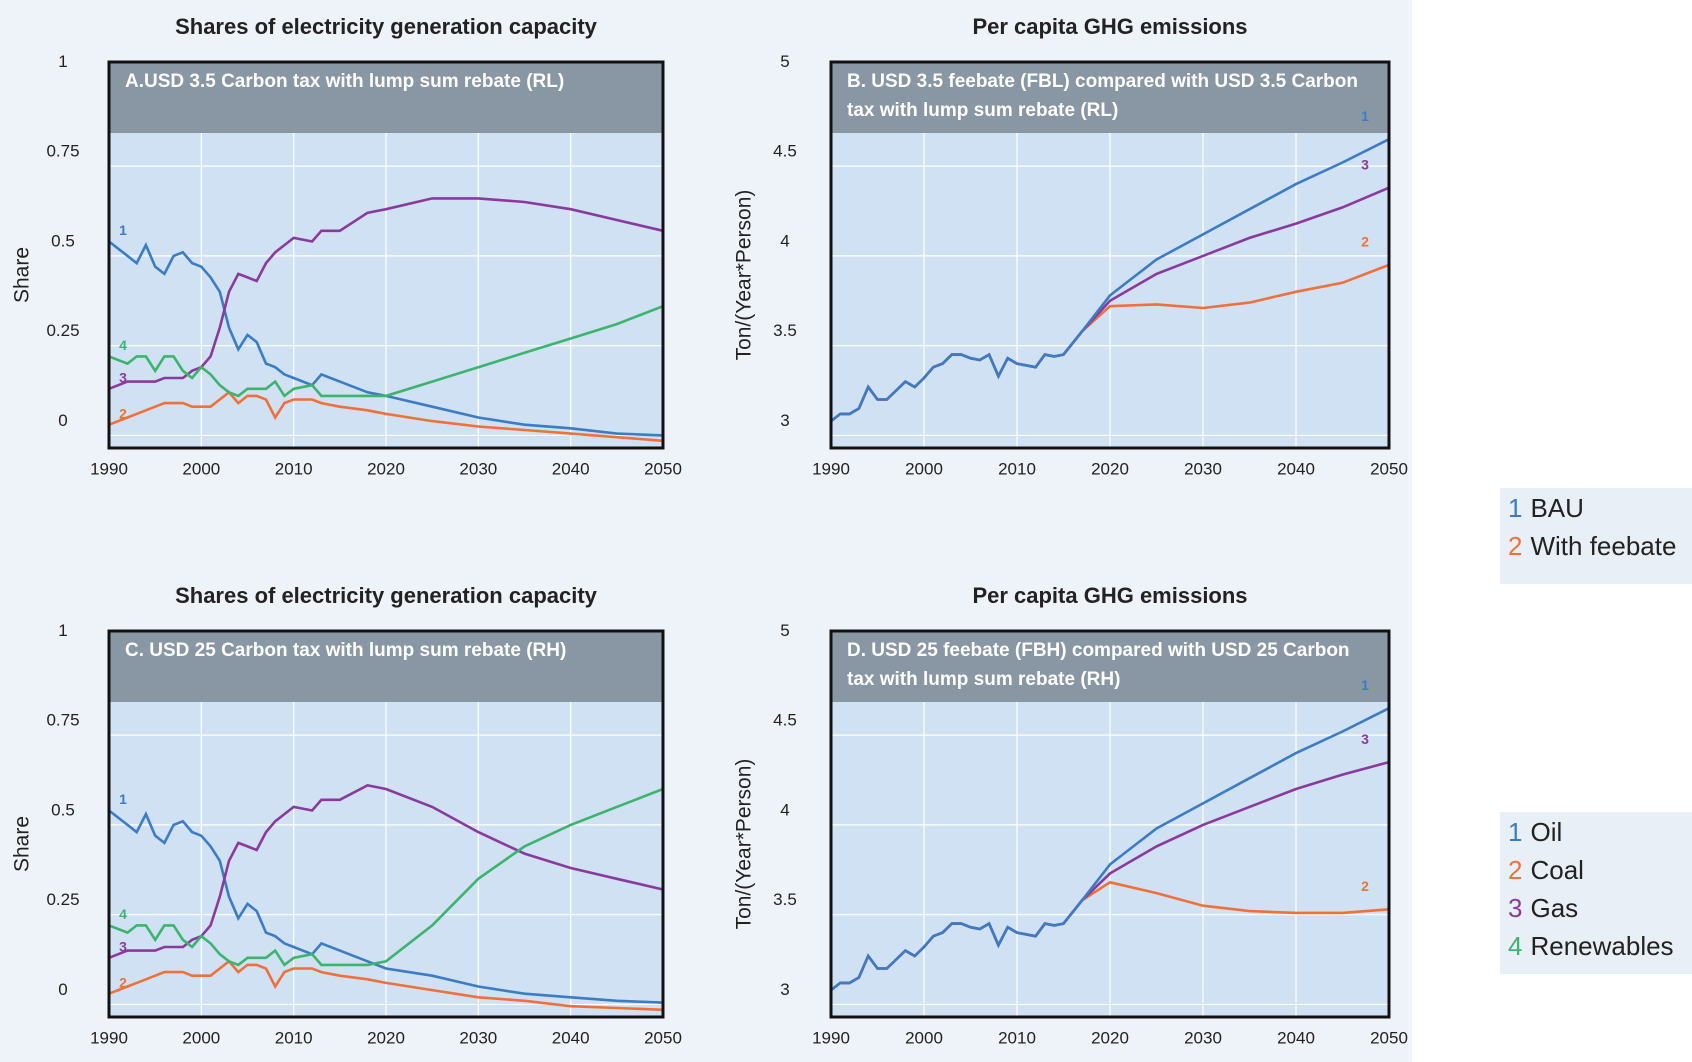 This screenshot has height=1062, width=1692. I want to click on legend-label: Oil, so click(1546, 832).